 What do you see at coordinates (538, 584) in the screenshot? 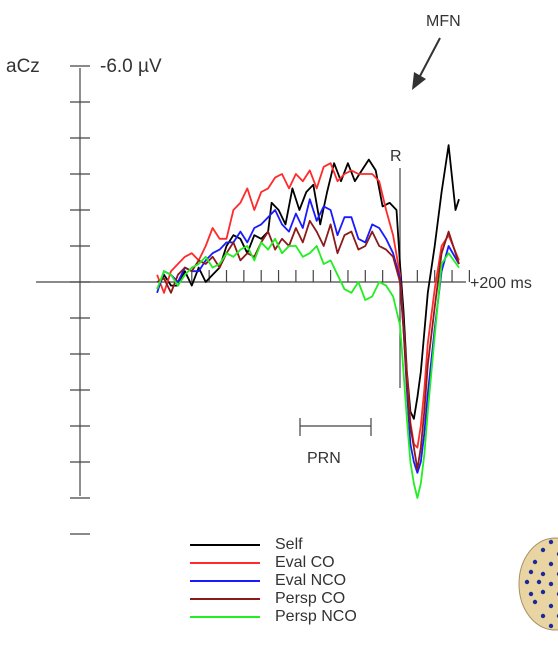
I see `scalp-map-icon` at bounding box center [538, 584].